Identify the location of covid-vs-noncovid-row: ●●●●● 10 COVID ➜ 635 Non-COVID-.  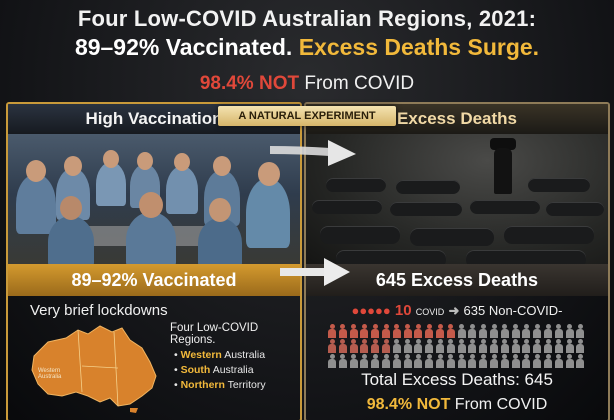
(457, 310).